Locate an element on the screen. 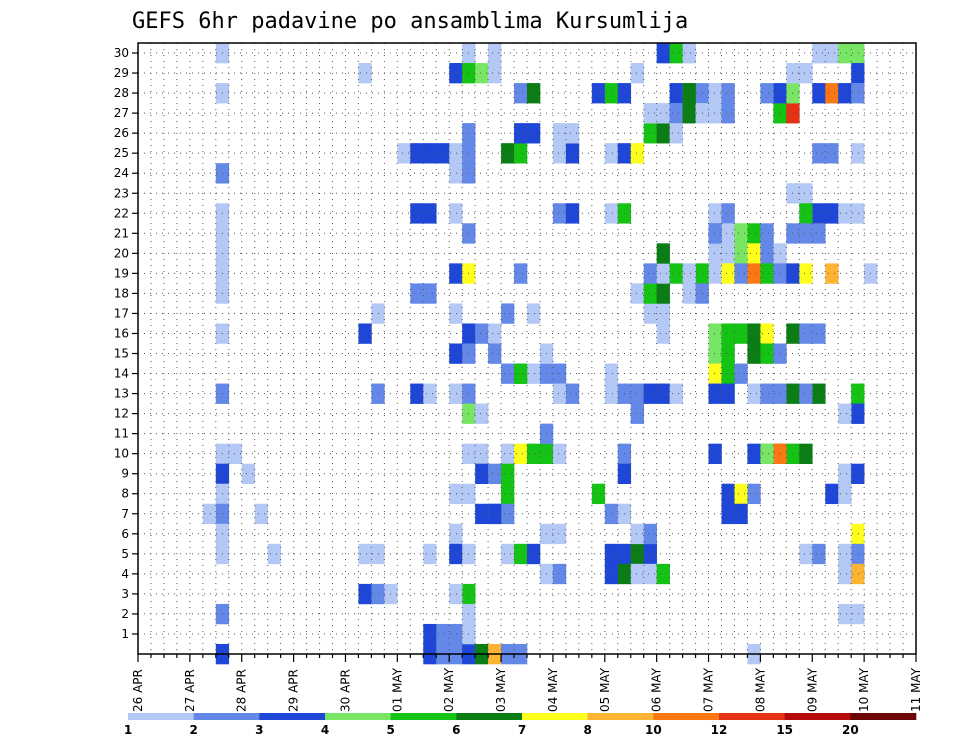  y-tick-label: 19 is located at coordinates (121, 273).